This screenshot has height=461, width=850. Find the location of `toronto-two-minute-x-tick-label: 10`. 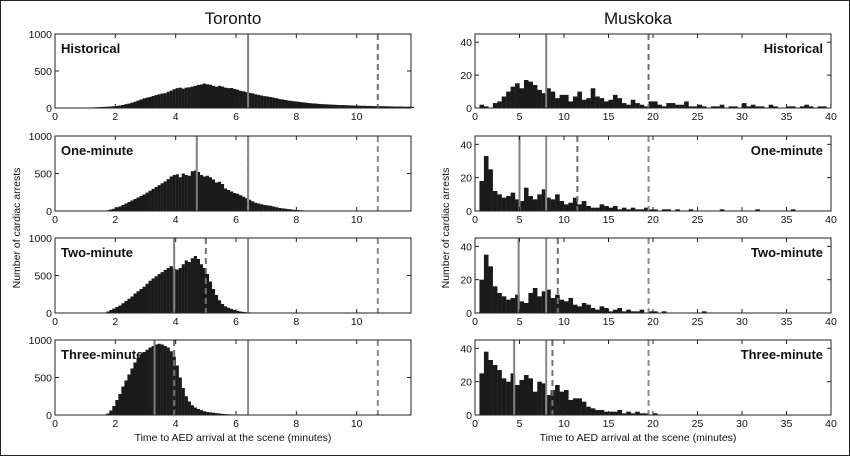

toronto-two-minute-x-tick-label: 10 is located at coordinates (357, 322).